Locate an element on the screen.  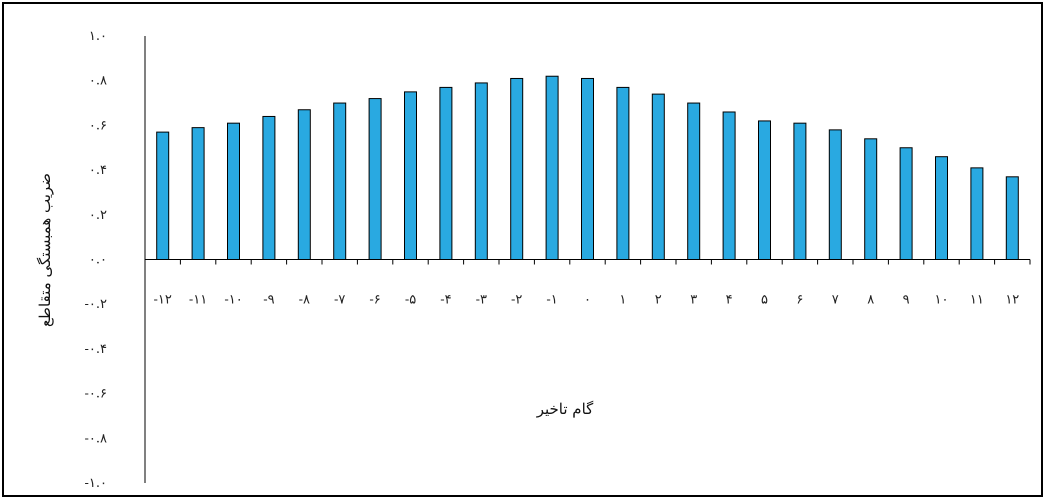
x-tick-label: -۶ is located at coordinates (374, 300).